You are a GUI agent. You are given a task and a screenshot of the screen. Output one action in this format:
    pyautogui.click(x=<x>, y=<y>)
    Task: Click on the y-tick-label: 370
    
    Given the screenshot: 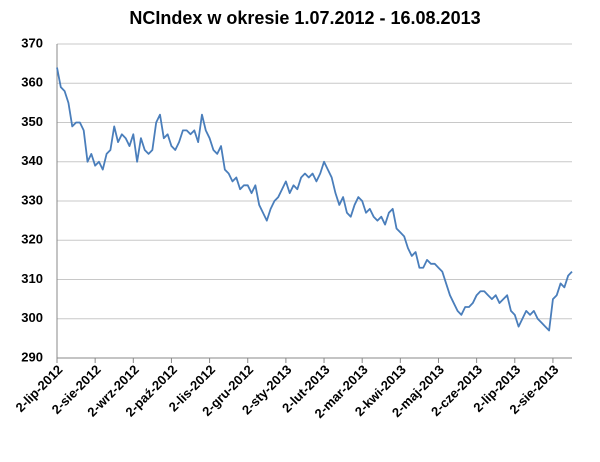 What is the action you would take?
    pyautogui.click(x=32, y=42)
    